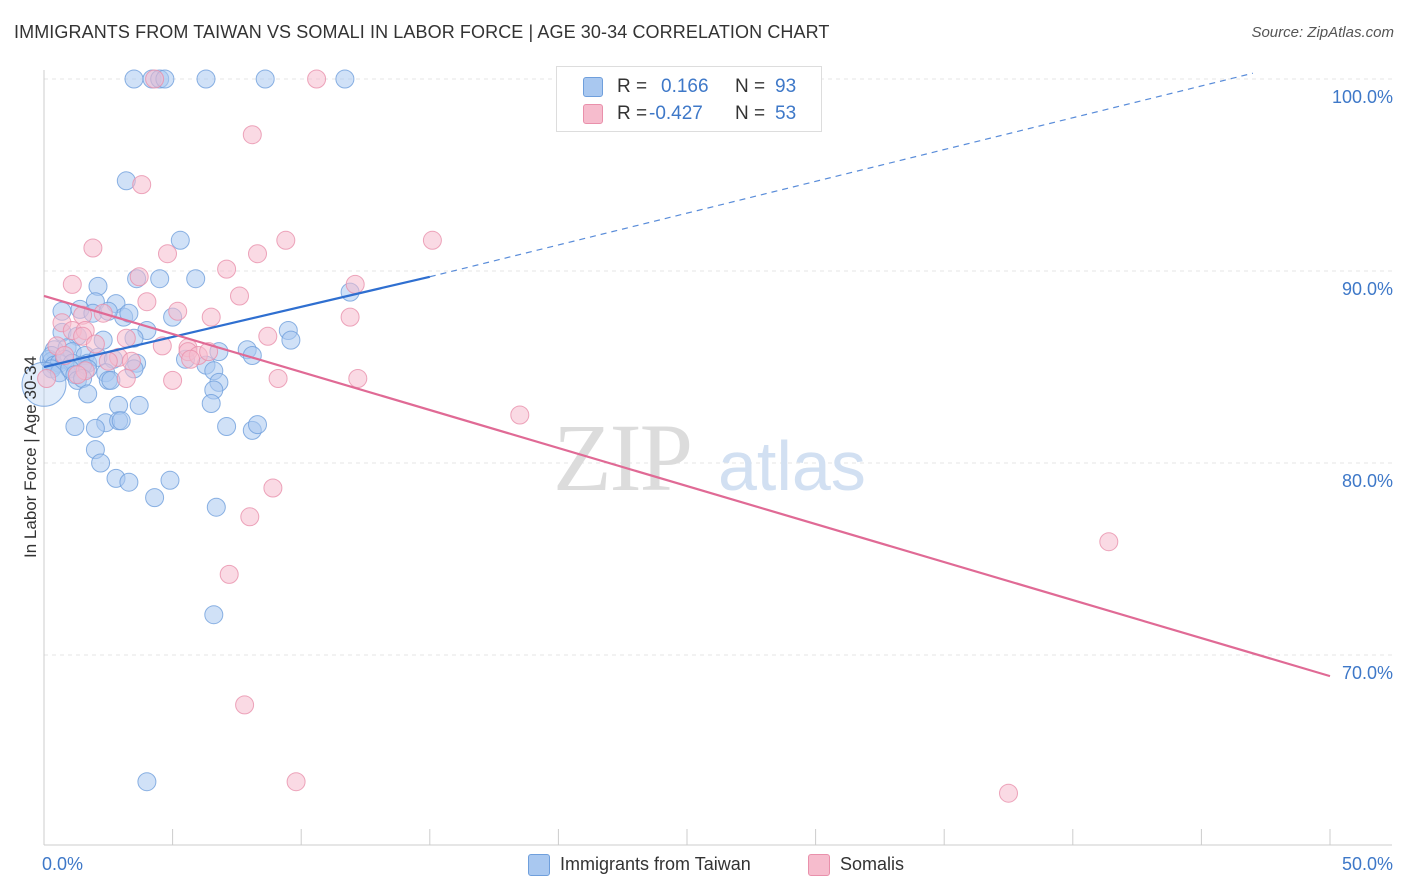 The image size is (1406, 892). What do you see at coordinates (685, 86) in the screenshot?
I see `r-value-taiwan: 0.166` at bounding box center [685, 86].